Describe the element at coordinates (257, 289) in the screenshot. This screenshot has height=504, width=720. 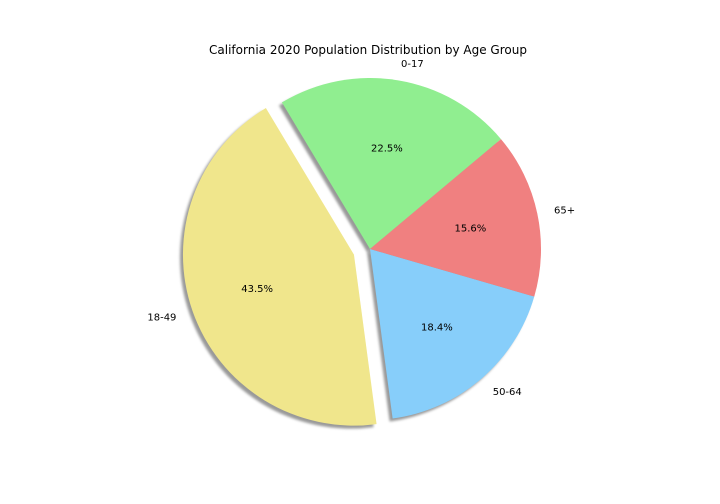
I see `slice-percent-18-49: 43.5%` at that location.